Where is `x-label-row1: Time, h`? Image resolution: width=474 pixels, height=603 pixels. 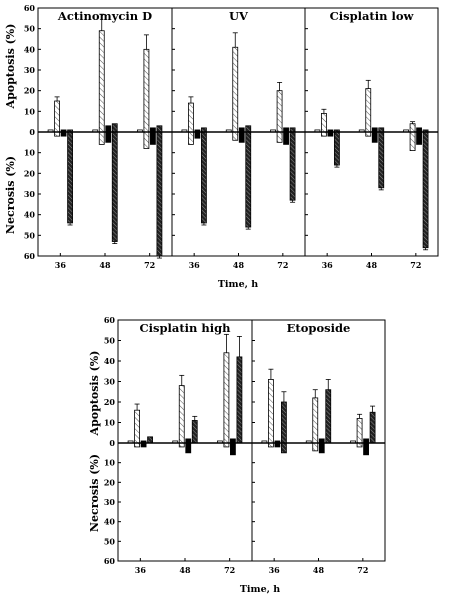 x-label-row1: Time, h is located at coordinates (238, 284).